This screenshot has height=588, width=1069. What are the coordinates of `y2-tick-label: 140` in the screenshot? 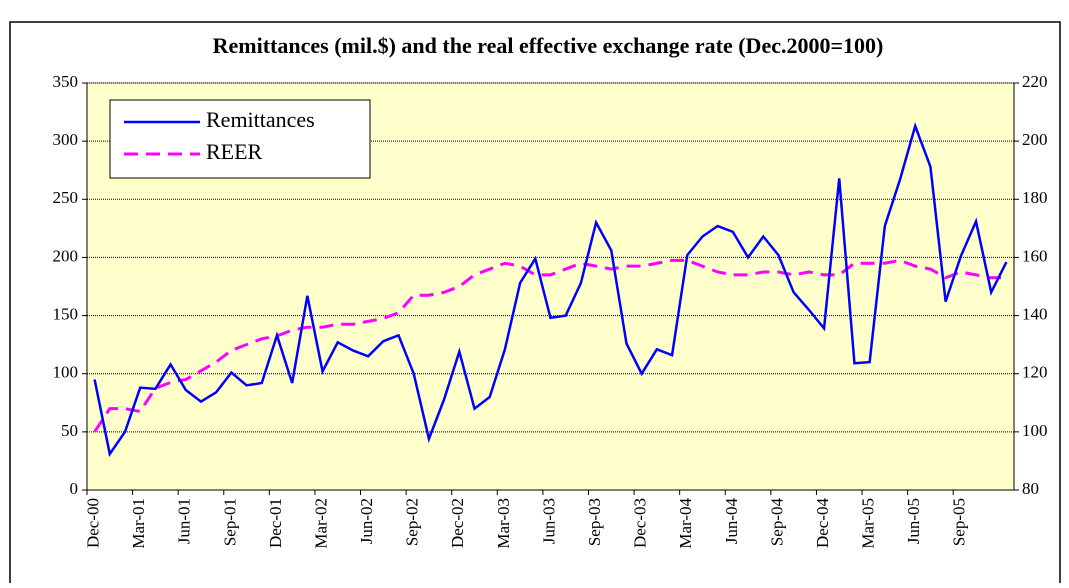 It's located at (1035, 313).